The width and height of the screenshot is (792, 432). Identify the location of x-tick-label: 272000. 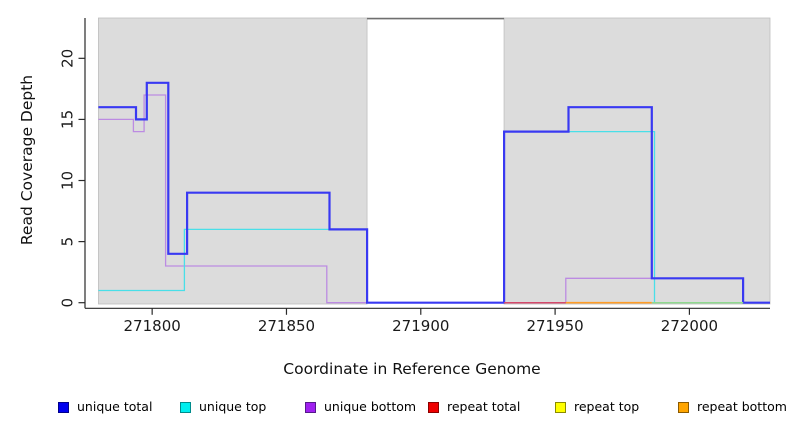
(689, 326).